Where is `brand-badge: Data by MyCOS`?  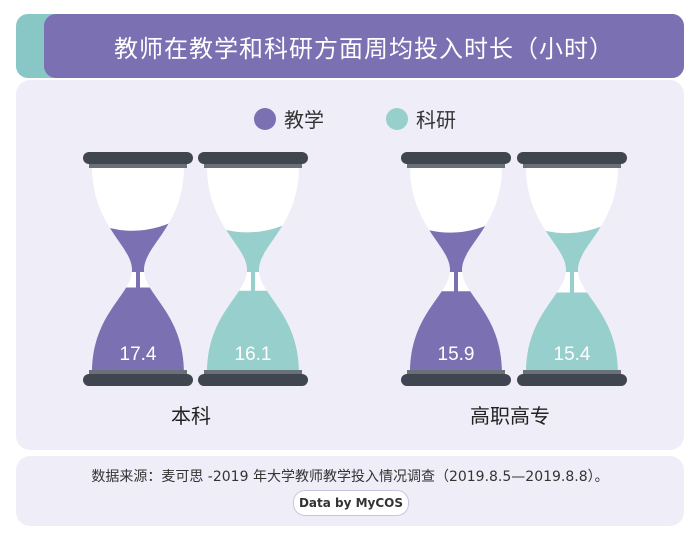 brand-badge: Data by MyCOS is located at coordinates (351, 503).